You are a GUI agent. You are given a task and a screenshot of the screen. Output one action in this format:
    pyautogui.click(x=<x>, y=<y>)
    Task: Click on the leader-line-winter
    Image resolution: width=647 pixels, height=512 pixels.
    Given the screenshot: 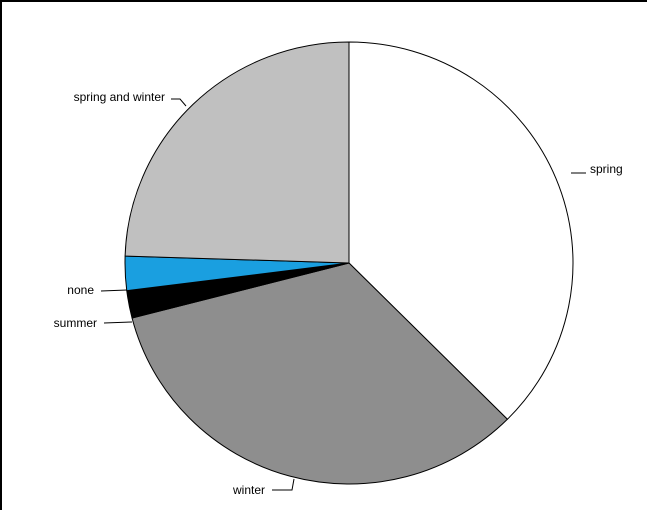 What is the action you would take?
    pyautogui.click(x=283, y=484)
    